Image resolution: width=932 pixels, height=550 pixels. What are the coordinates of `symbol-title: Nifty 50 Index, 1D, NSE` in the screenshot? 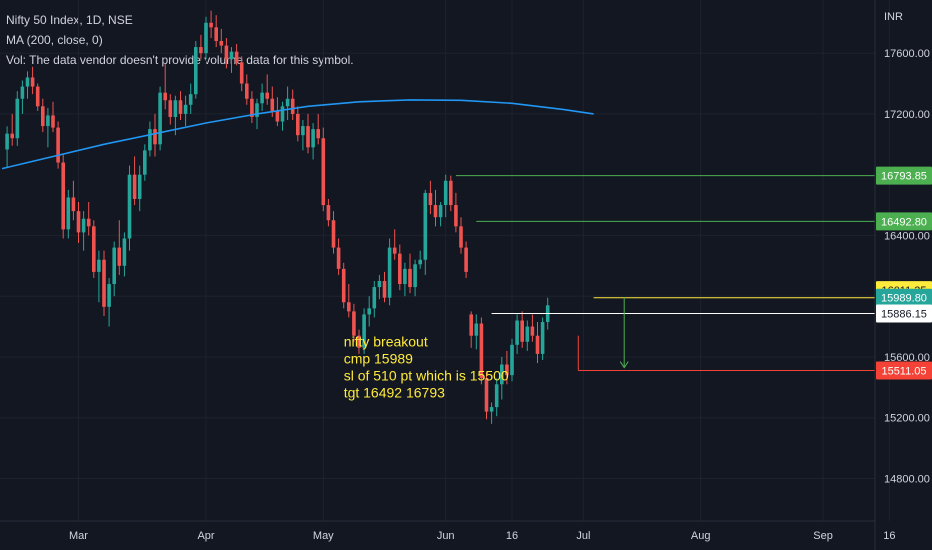 It's located at (69, 20).